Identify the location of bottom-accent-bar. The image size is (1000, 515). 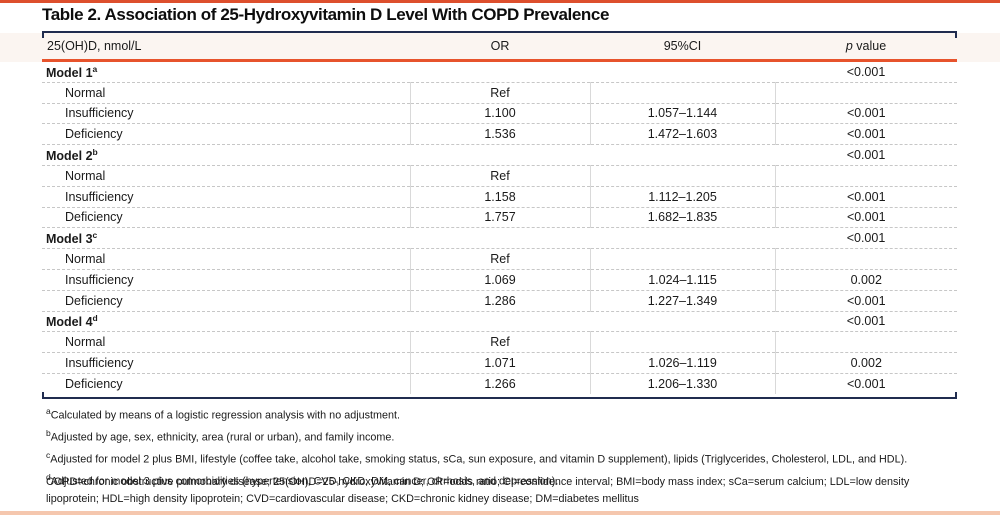
(500, 513).